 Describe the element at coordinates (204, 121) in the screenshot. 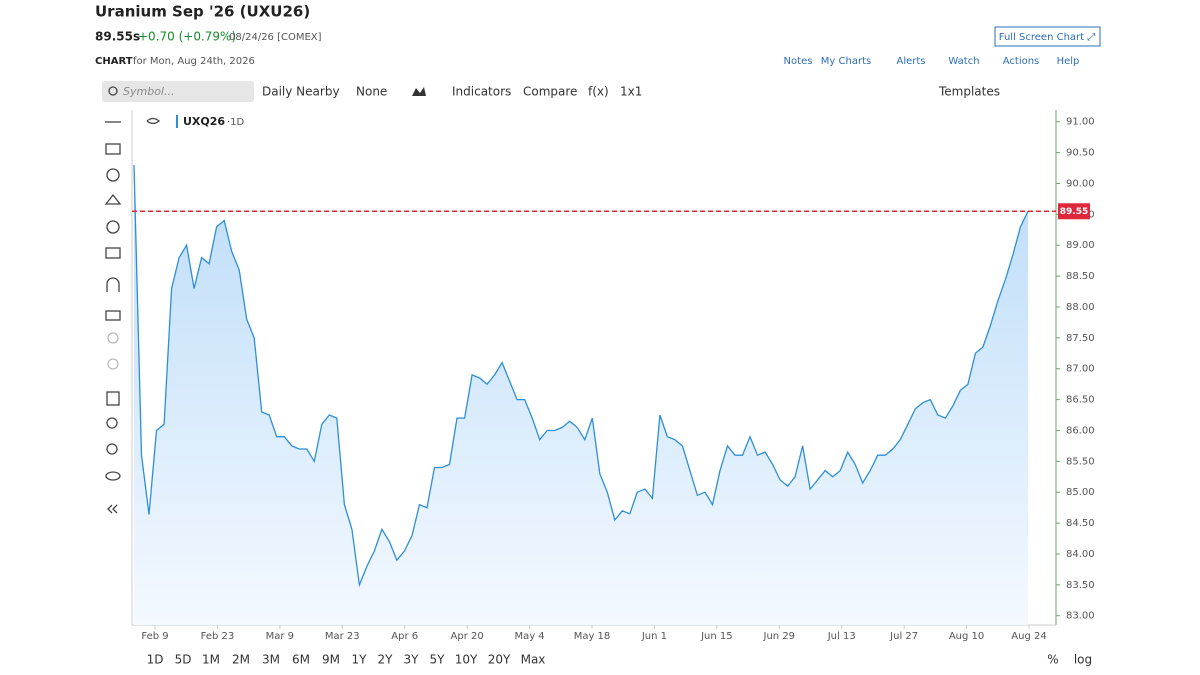

I see `series-name: UXQ26` at that location.